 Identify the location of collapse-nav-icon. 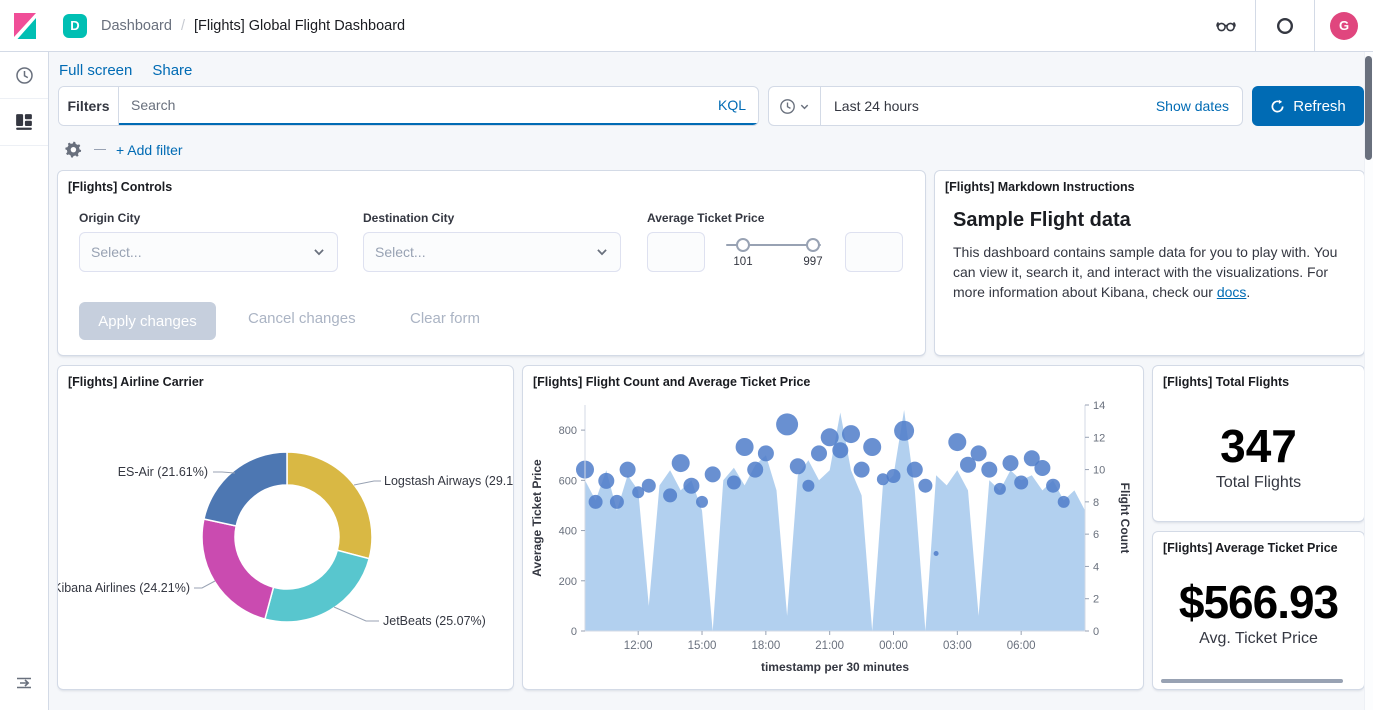
(24, 683).